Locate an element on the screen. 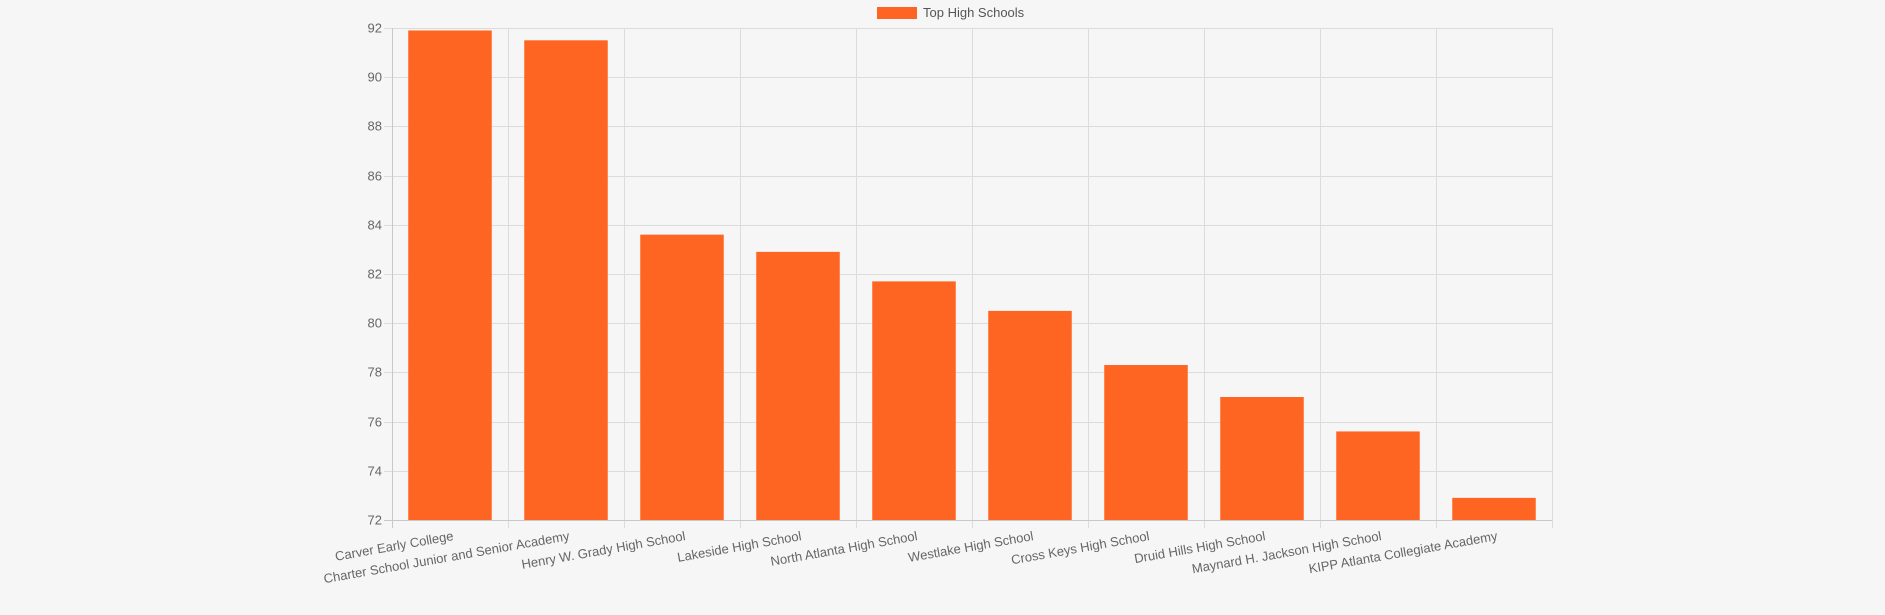 The image size is (1885, 615). y-axis-ticks: 72 74 76 78 80 82 84 86 88 90 92 is located at coordinates (375, 274).